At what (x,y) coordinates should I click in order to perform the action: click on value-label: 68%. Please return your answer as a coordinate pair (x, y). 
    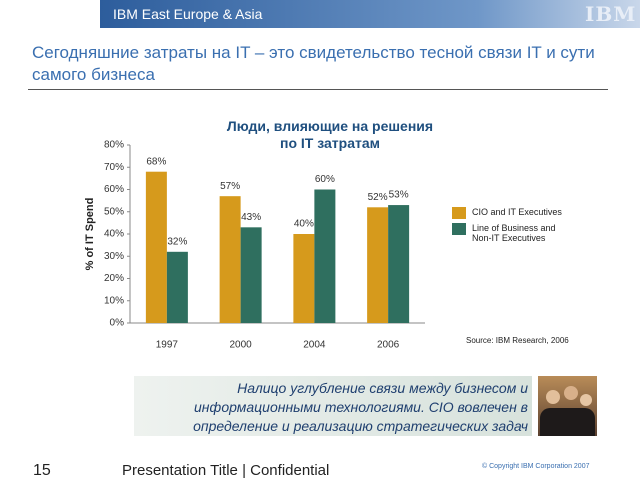
    Looking at the image, I should click on (156, 161).